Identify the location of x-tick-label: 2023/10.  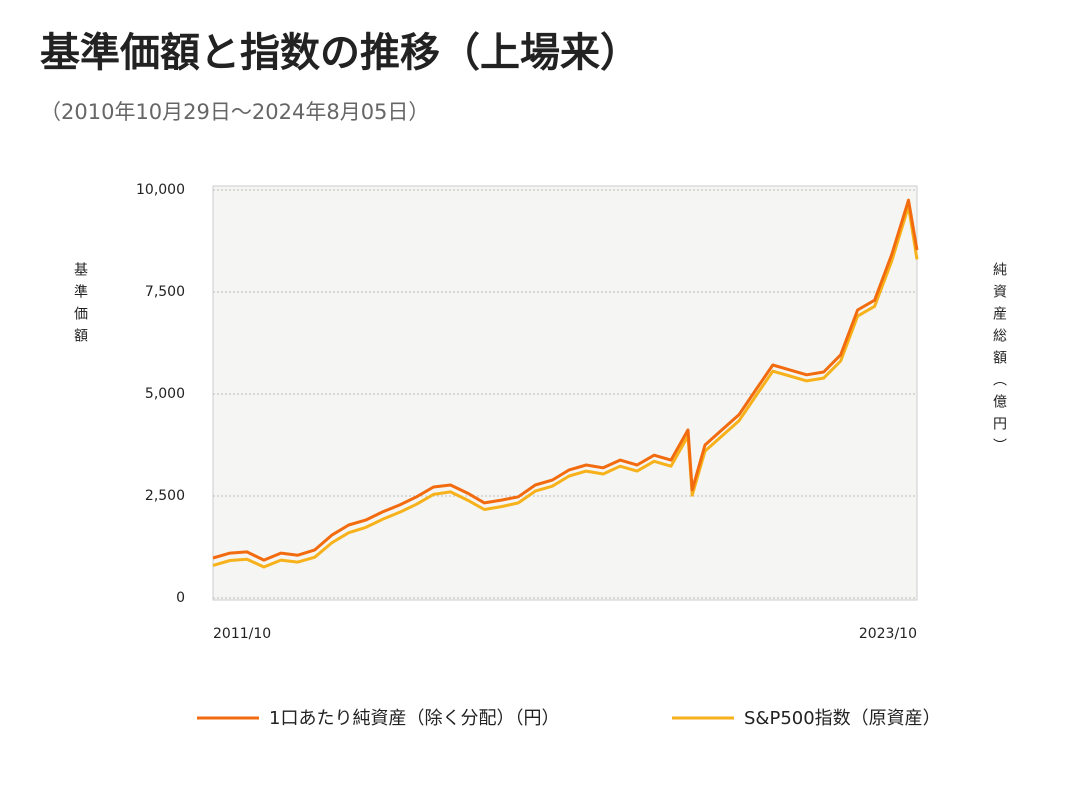
(888, 634).